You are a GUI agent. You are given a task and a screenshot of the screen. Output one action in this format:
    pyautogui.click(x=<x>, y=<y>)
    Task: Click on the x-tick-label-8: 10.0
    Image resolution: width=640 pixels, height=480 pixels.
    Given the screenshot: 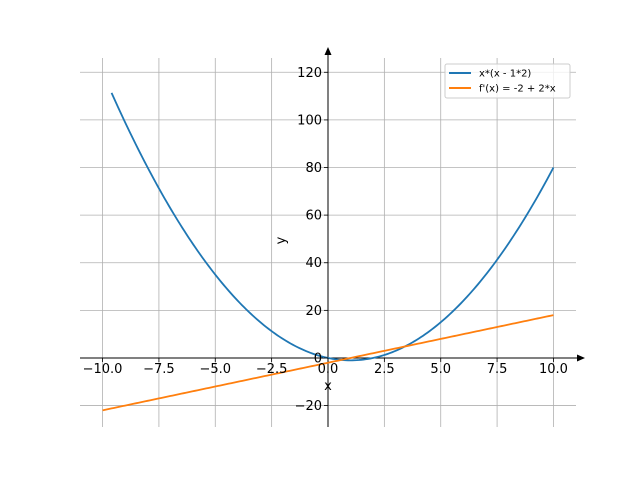 What is the action you would take?
    pyautogui.click(x=553, y=369)
    